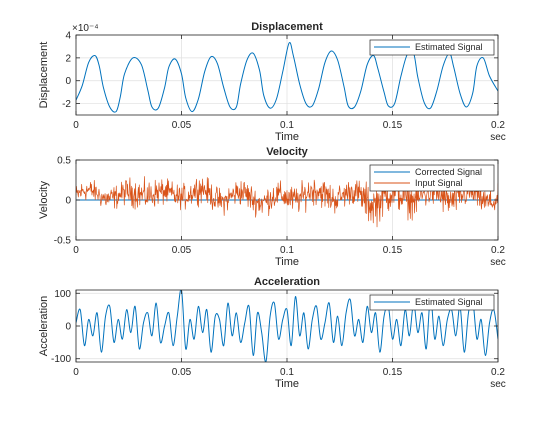 The height and width of the screenshot is (425, 560). I want to click on y-axis-title: Velocity, so click(44, 200).